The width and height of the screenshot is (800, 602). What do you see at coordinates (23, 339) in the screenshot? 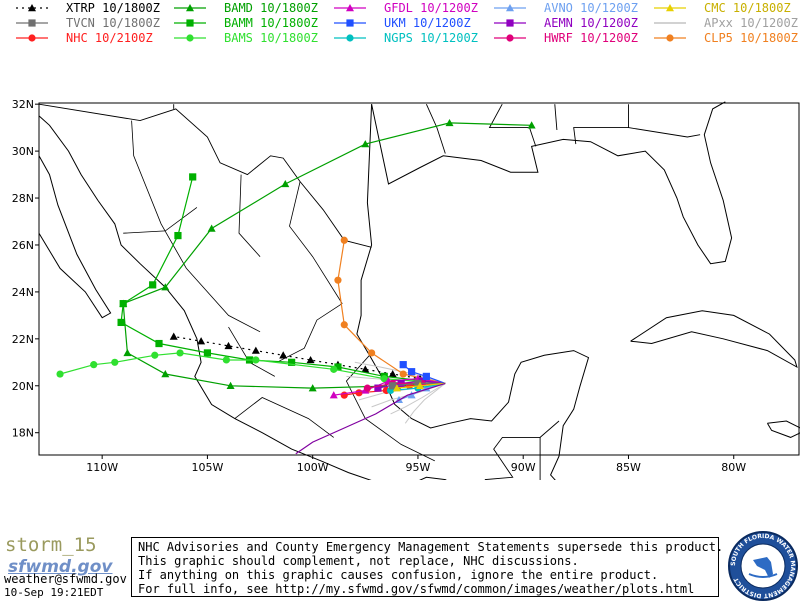
I see `lat-label: 22N` at bounding box center [23, 339].